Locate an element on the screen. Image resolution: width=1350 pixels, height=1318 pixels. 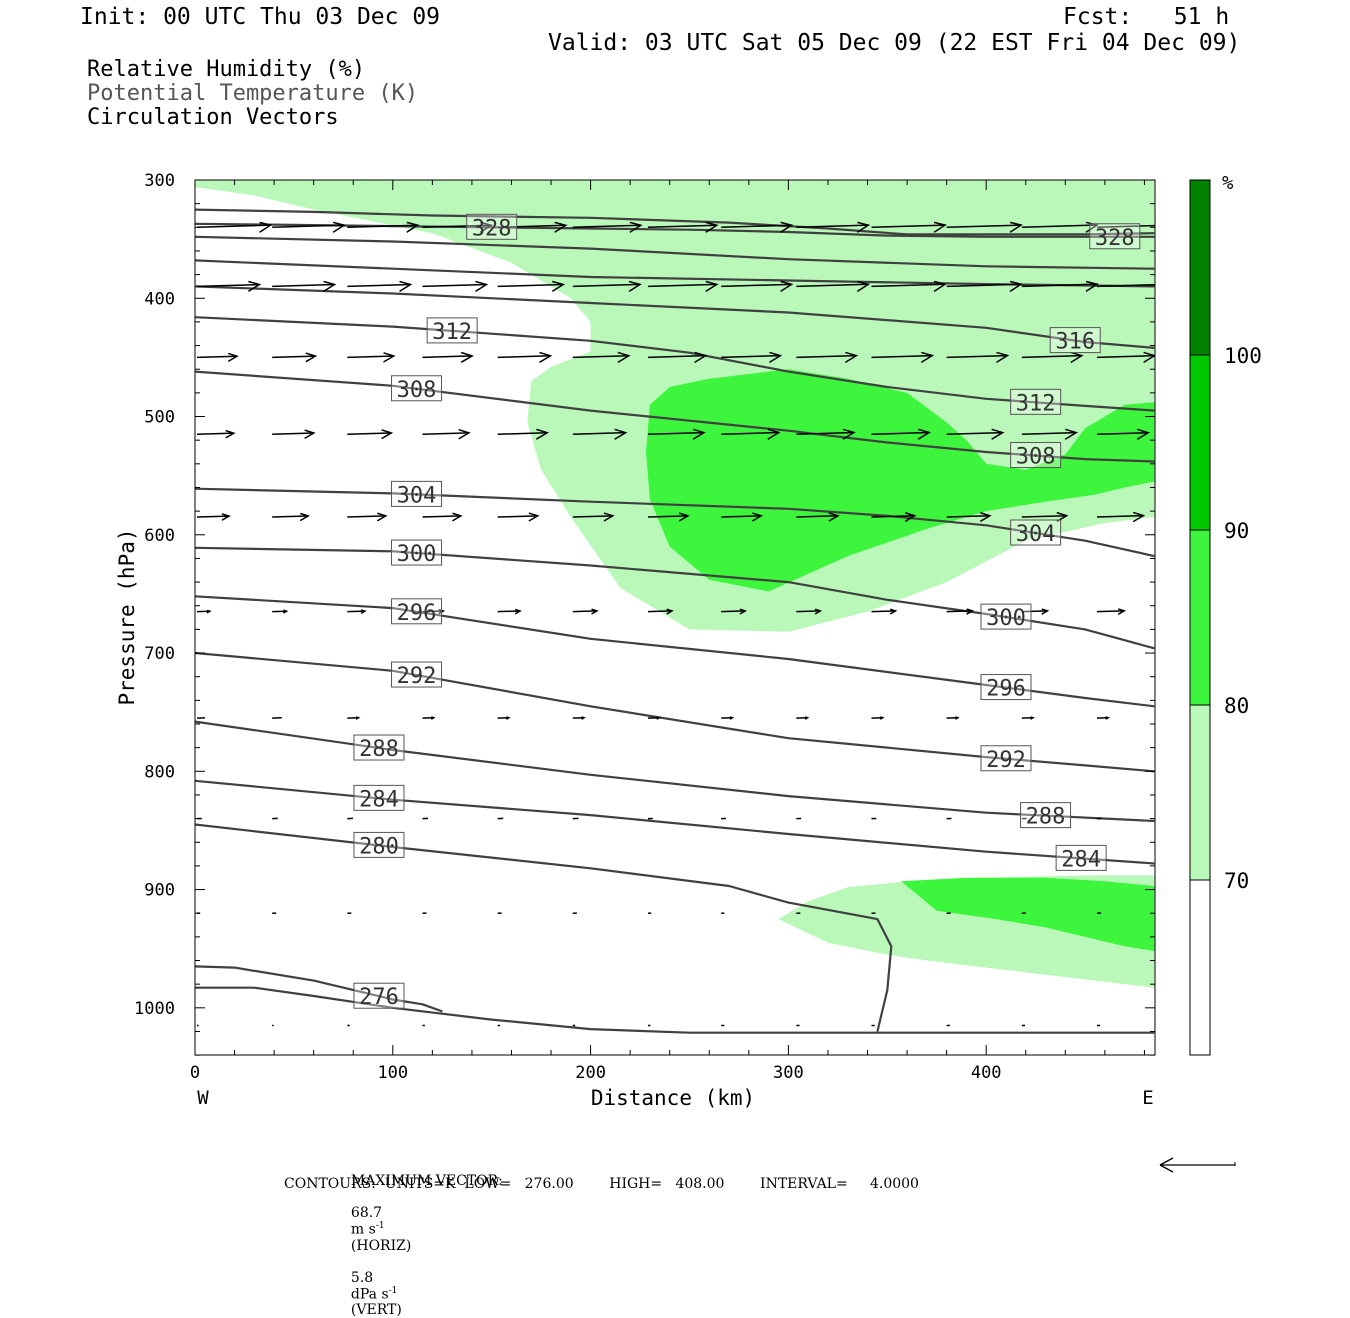
contour-label-308-1: 308 is located at coordinates (1036, 456).